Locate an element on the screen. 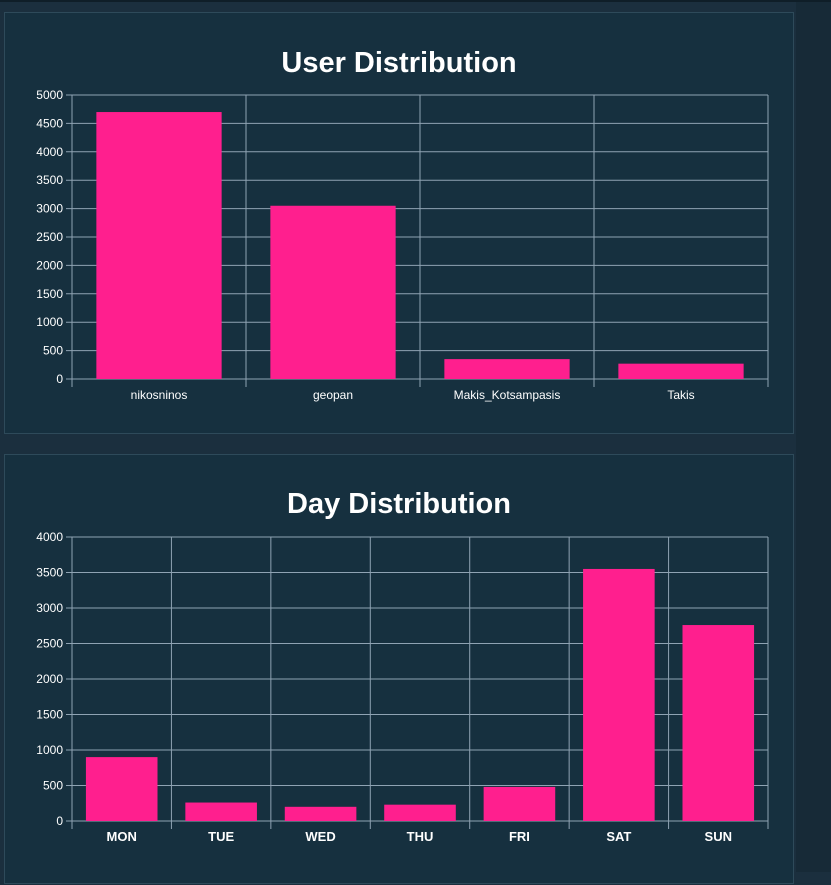 The width and height of the screenshot is (831, 885). day-xtick-label: FRI is located at coordinates (519, 836).